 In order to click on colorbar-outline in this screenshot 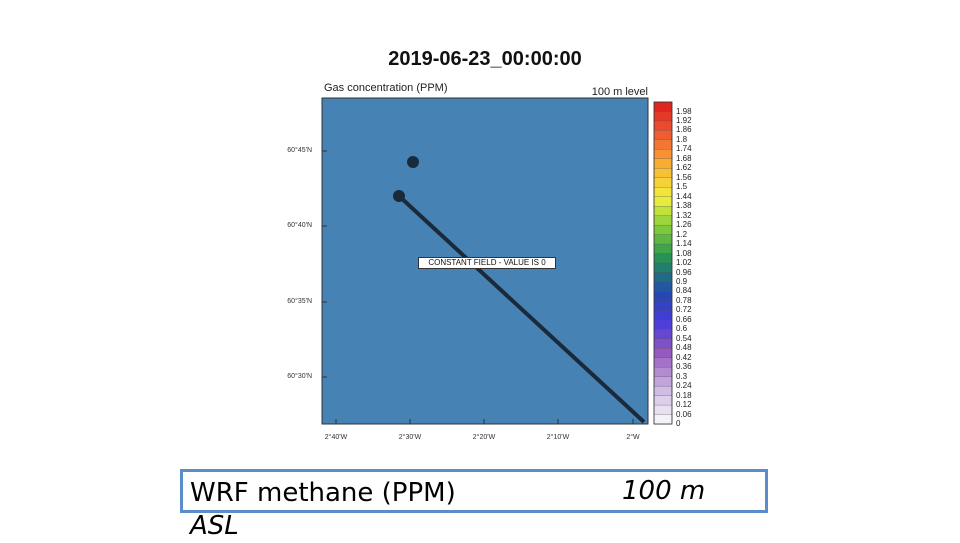, I will do `click(663, 263)`.